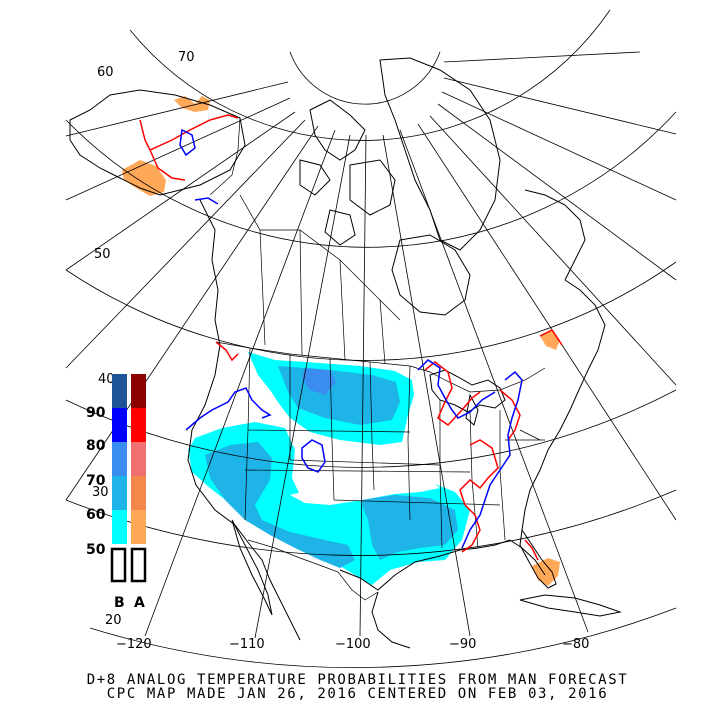 The width and height of the screenshot is (715, 715). What do you see at coordinates (409, 527) in the screenshot?
I see `below-60-south` at bounding box center [409, 527].